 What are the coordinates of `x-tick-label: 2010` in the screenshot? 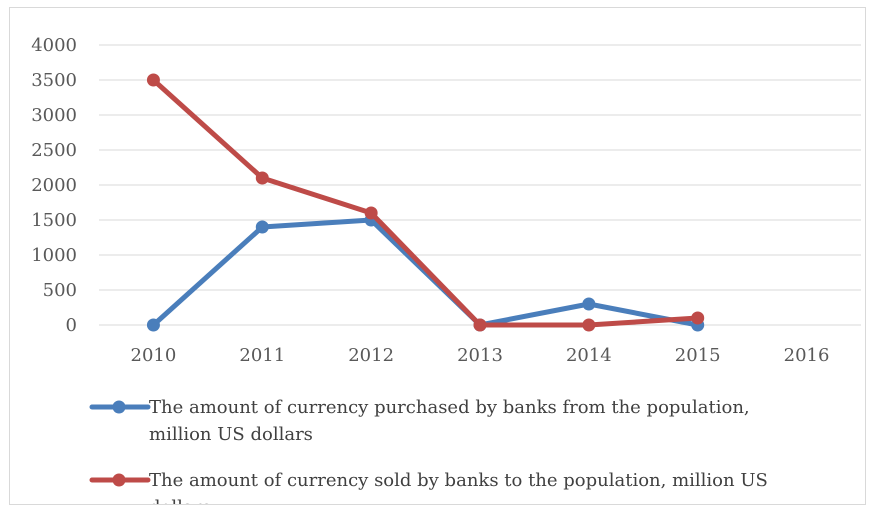 It's located at (154, 355).